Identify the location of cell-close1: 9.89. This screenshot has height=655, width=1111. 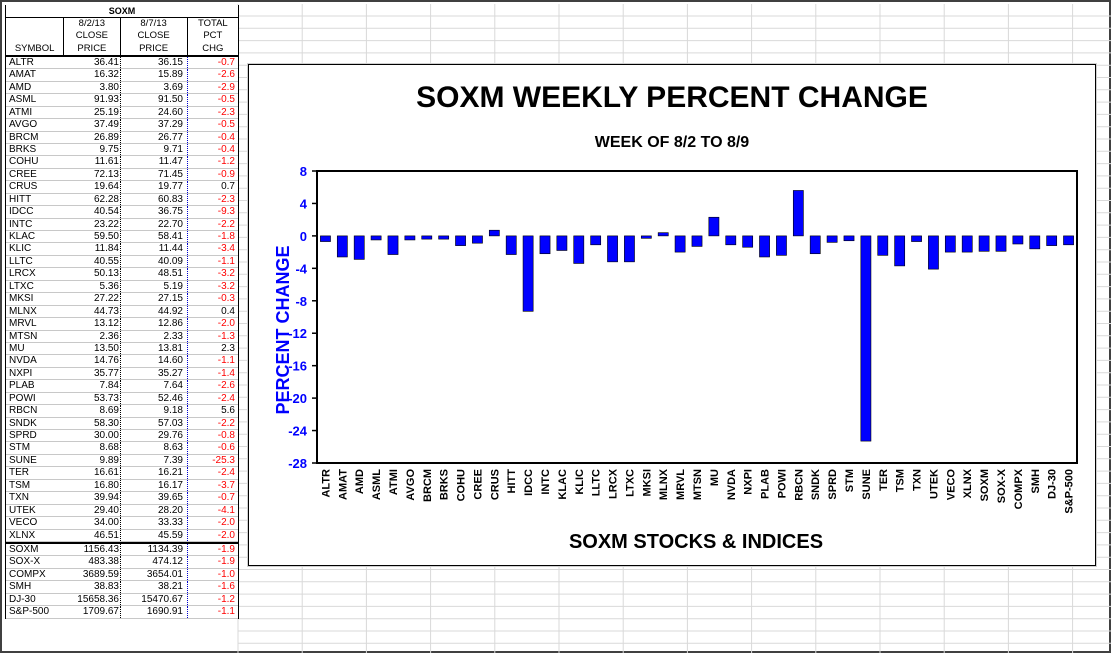
(109, 460).